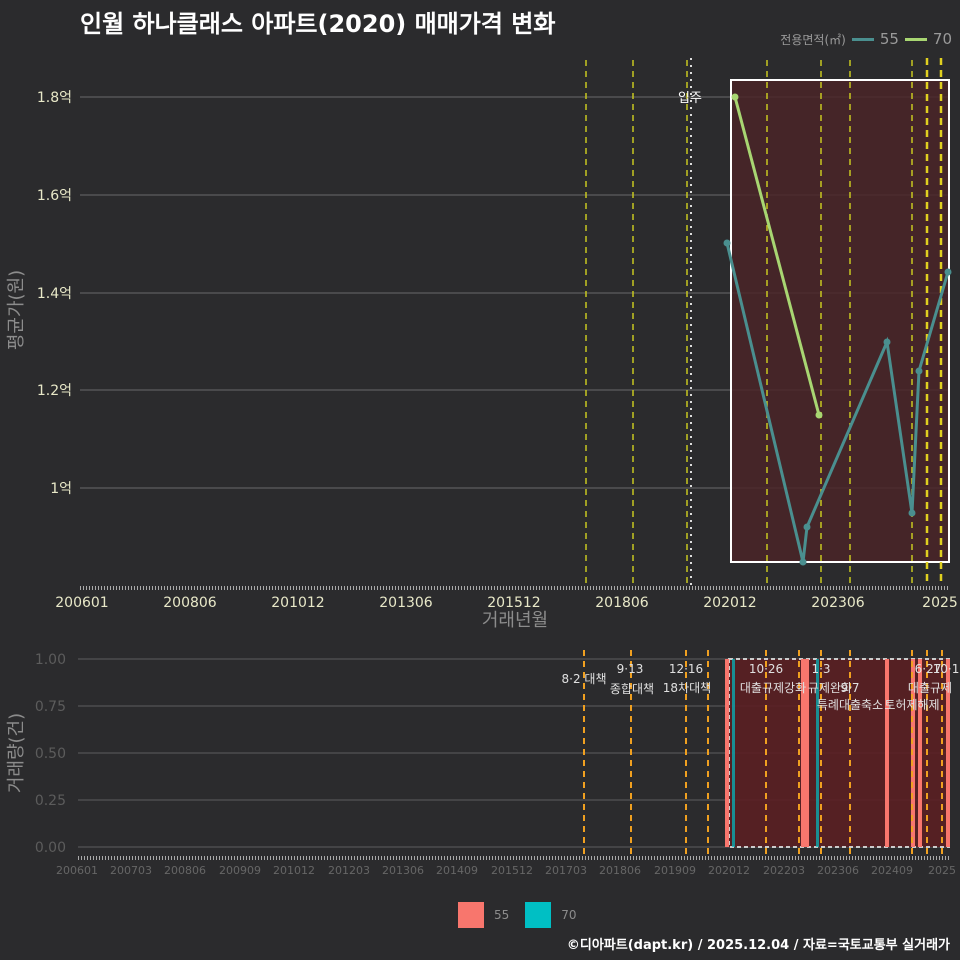  Describe the element at coordinates (632, 688) in the screenshot. I see `svg-text: 종합대책` at that location.